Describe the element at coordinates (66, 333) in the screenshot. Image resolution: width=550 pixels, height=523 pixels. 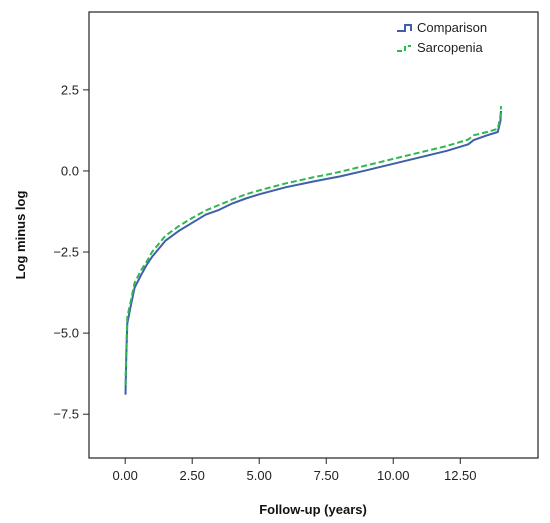
I see `y-tick-label: −5.0` at that location.